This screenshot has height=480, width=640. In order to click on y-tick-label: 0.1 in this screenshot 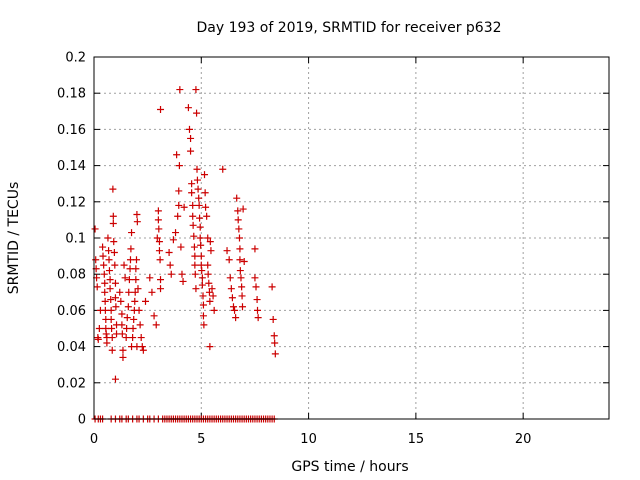, I will do `click(75, 239)`.